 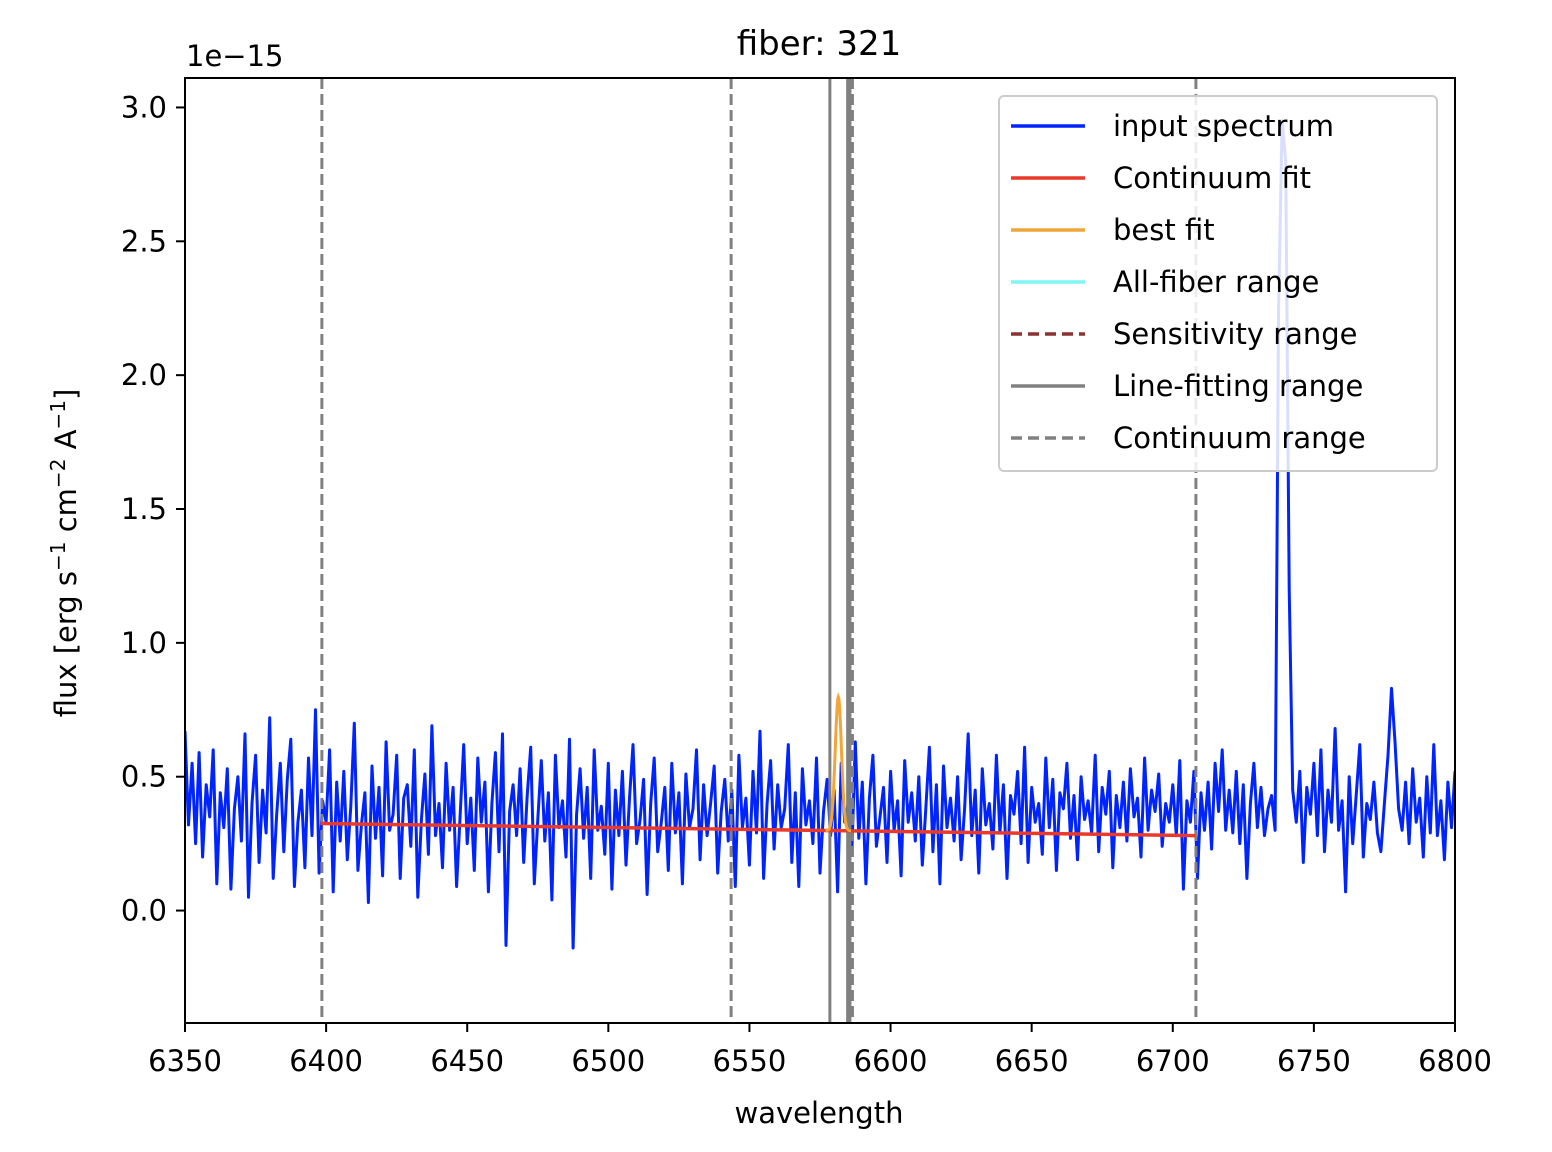 What do you see at coordinates (819, 1113) in the screenshot?
I see `x-axis-title: wavelength` at bounding box center [819, 1113].